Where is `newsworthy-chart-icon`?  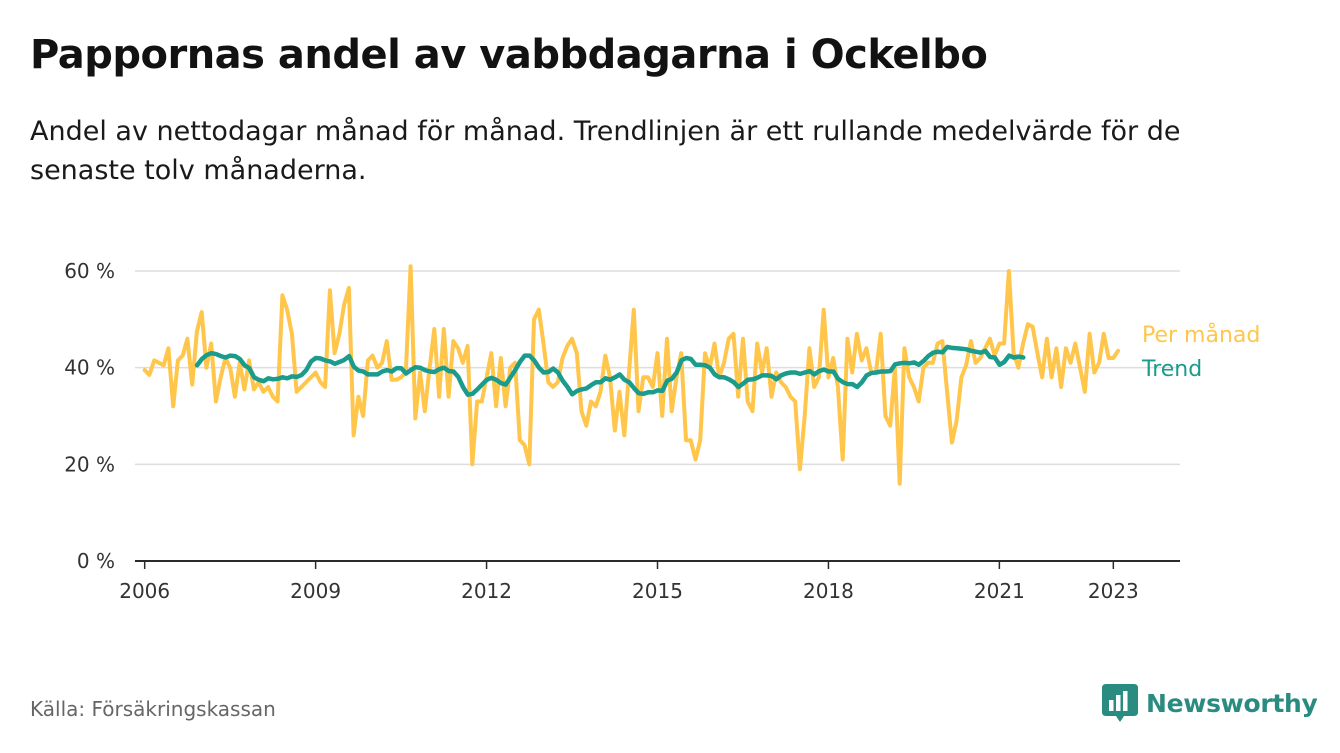
newsworthy-chart-icon is located at coordinates (1120, 703).